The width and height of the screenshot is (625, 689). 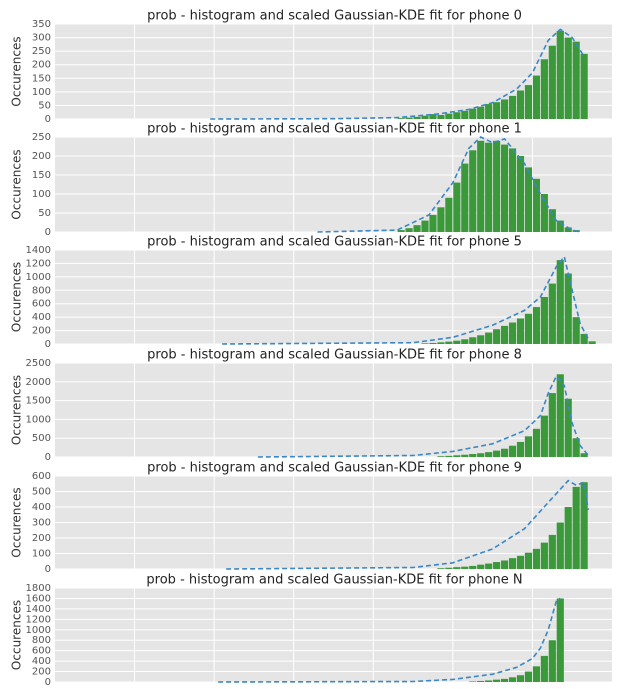 I want to click on y-tick-label: 2500, so click(x=38, y=363).